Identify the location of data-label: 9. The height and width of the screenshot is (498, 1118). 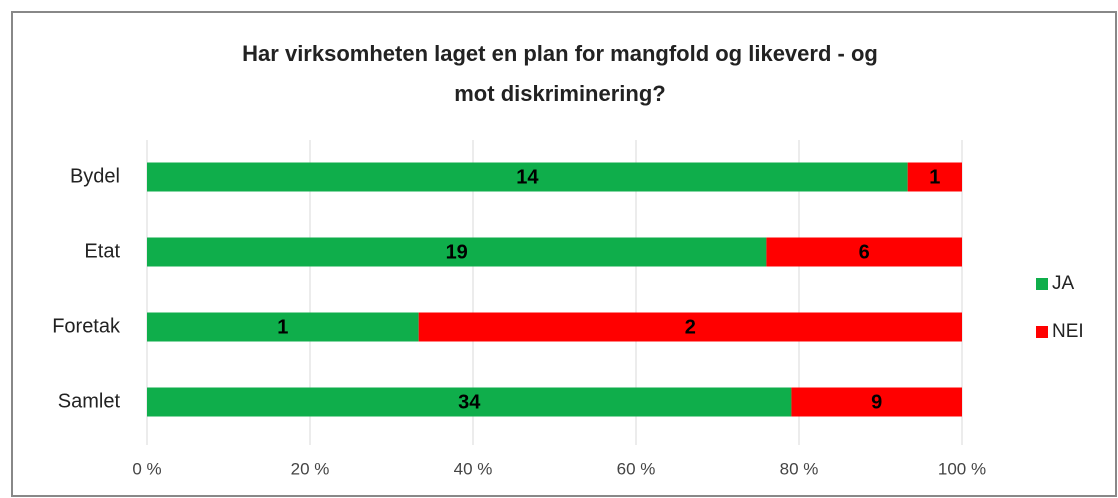
(876, 402).